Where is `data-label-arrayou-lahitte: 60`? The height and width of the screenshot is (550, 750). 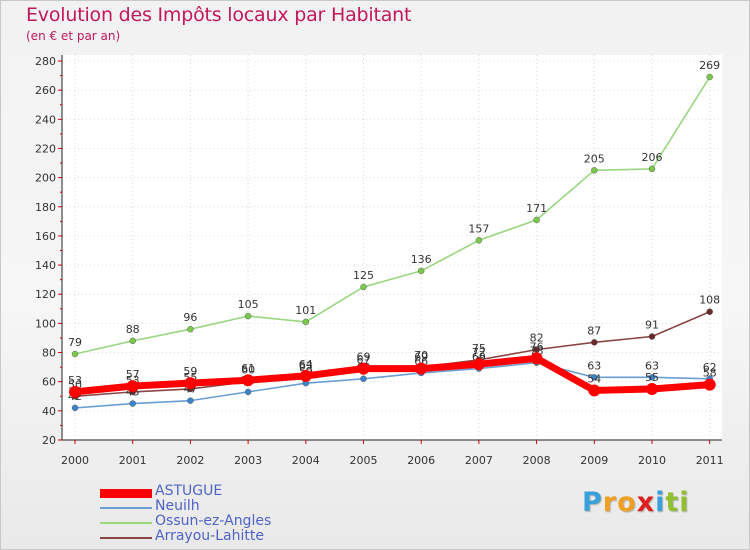 data-label-arrayou-lahitte: 60 is located at coordinates (248, 370).